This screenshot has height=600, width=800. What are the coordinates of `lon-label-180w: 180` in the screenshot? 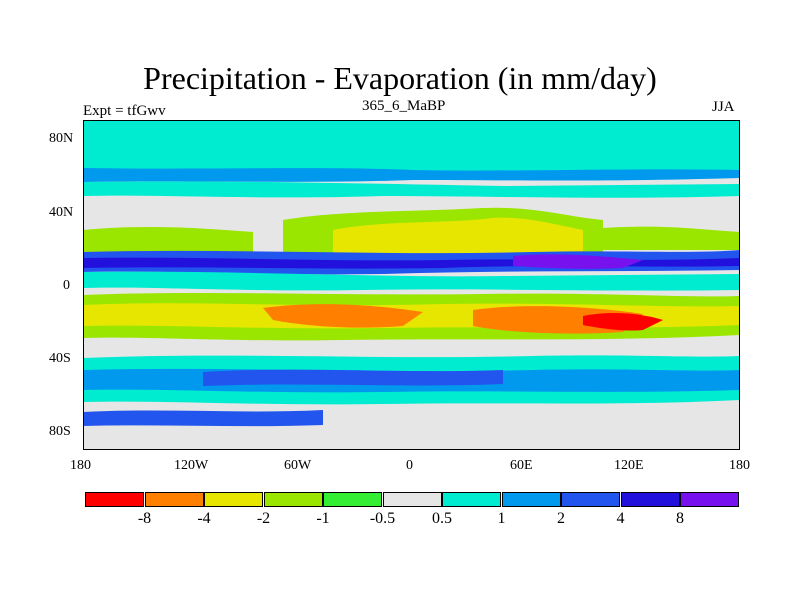 It's located at (80, 465).